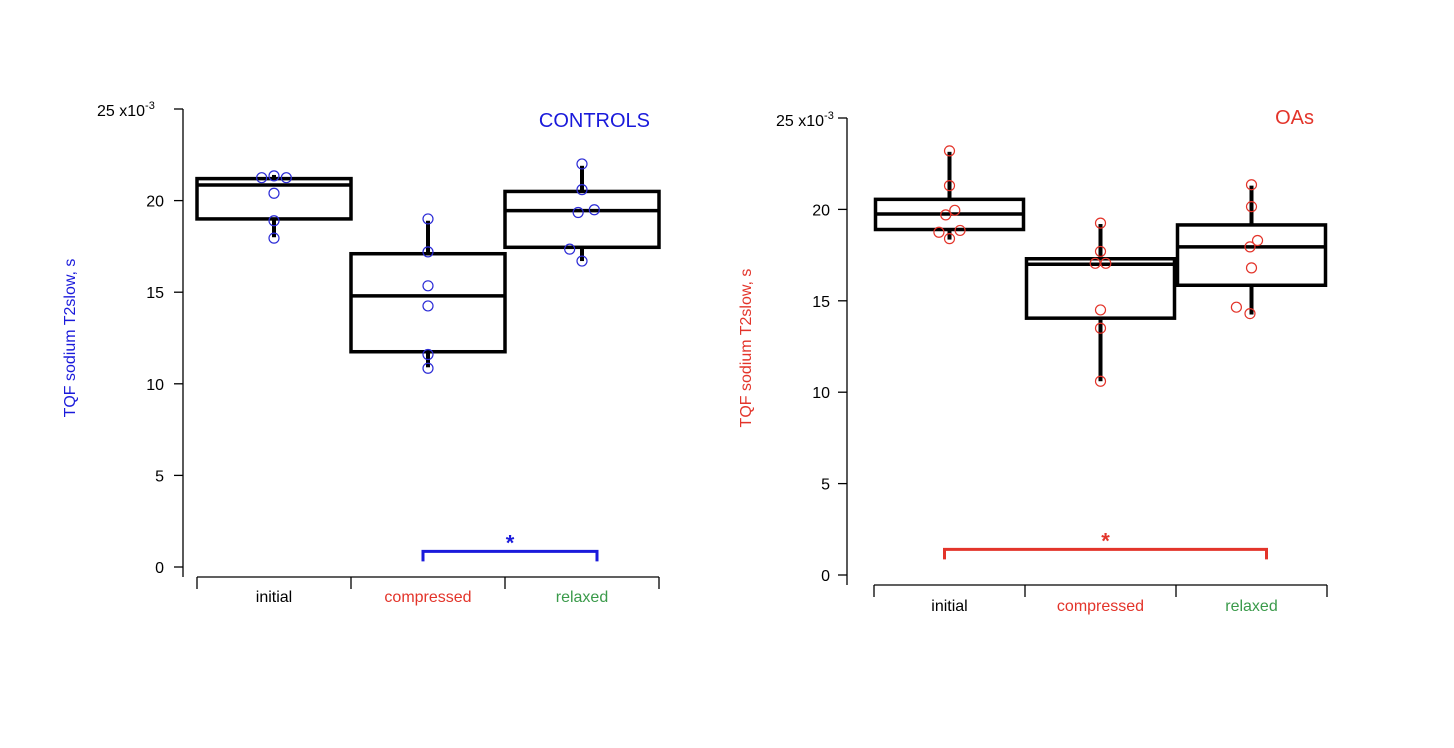 The height and width of the screenshot is (748, 1454). I want to click on panel-title: CONTROLS, so click(594, 121).